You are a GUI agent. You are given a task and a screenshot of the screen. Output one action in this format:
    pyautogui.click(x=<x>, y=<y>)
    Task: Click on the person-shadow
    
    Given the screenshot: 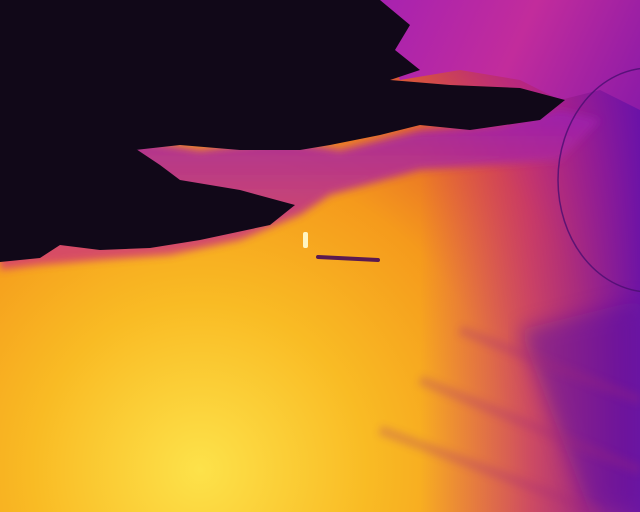 What is the action you would take?
    pyautogui.click(x=348, y=258)
    